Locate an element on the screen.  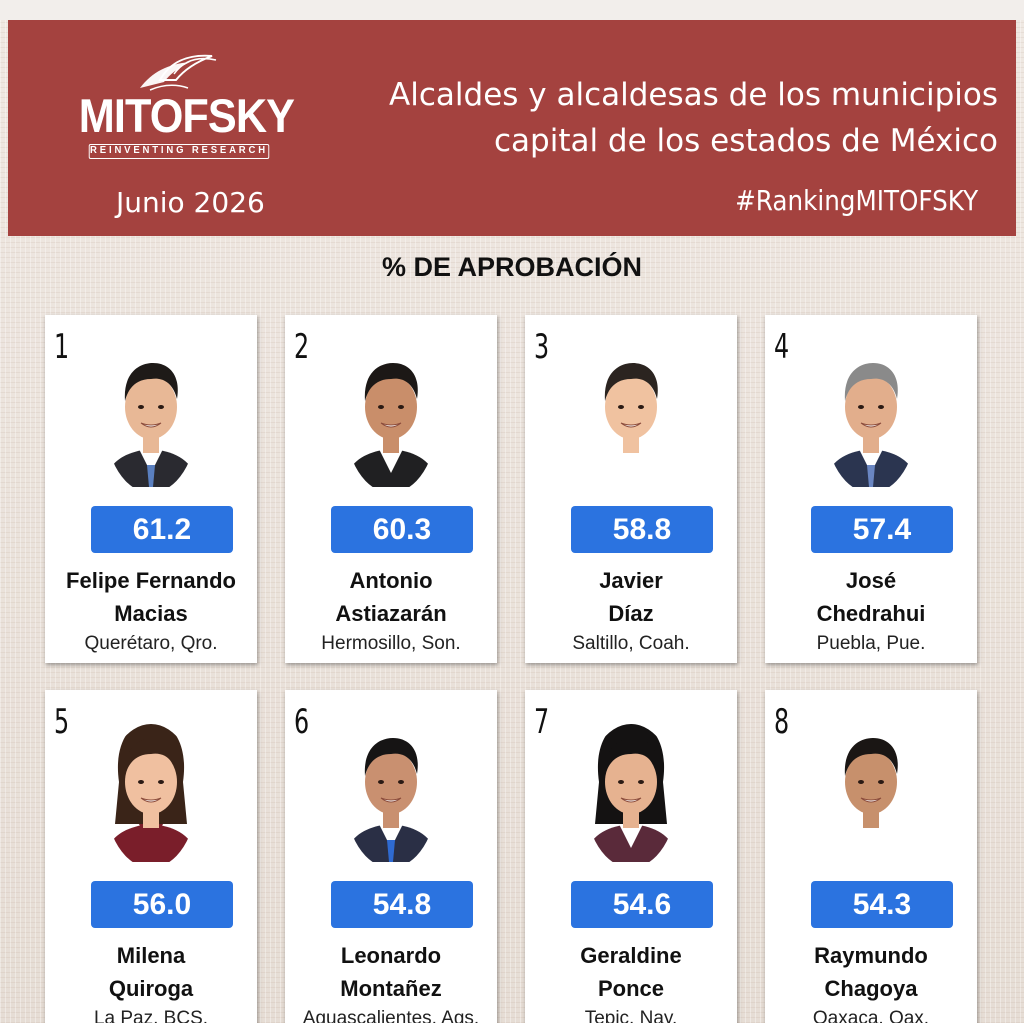
rank-number: 1 is located at coordinates (62, 347).